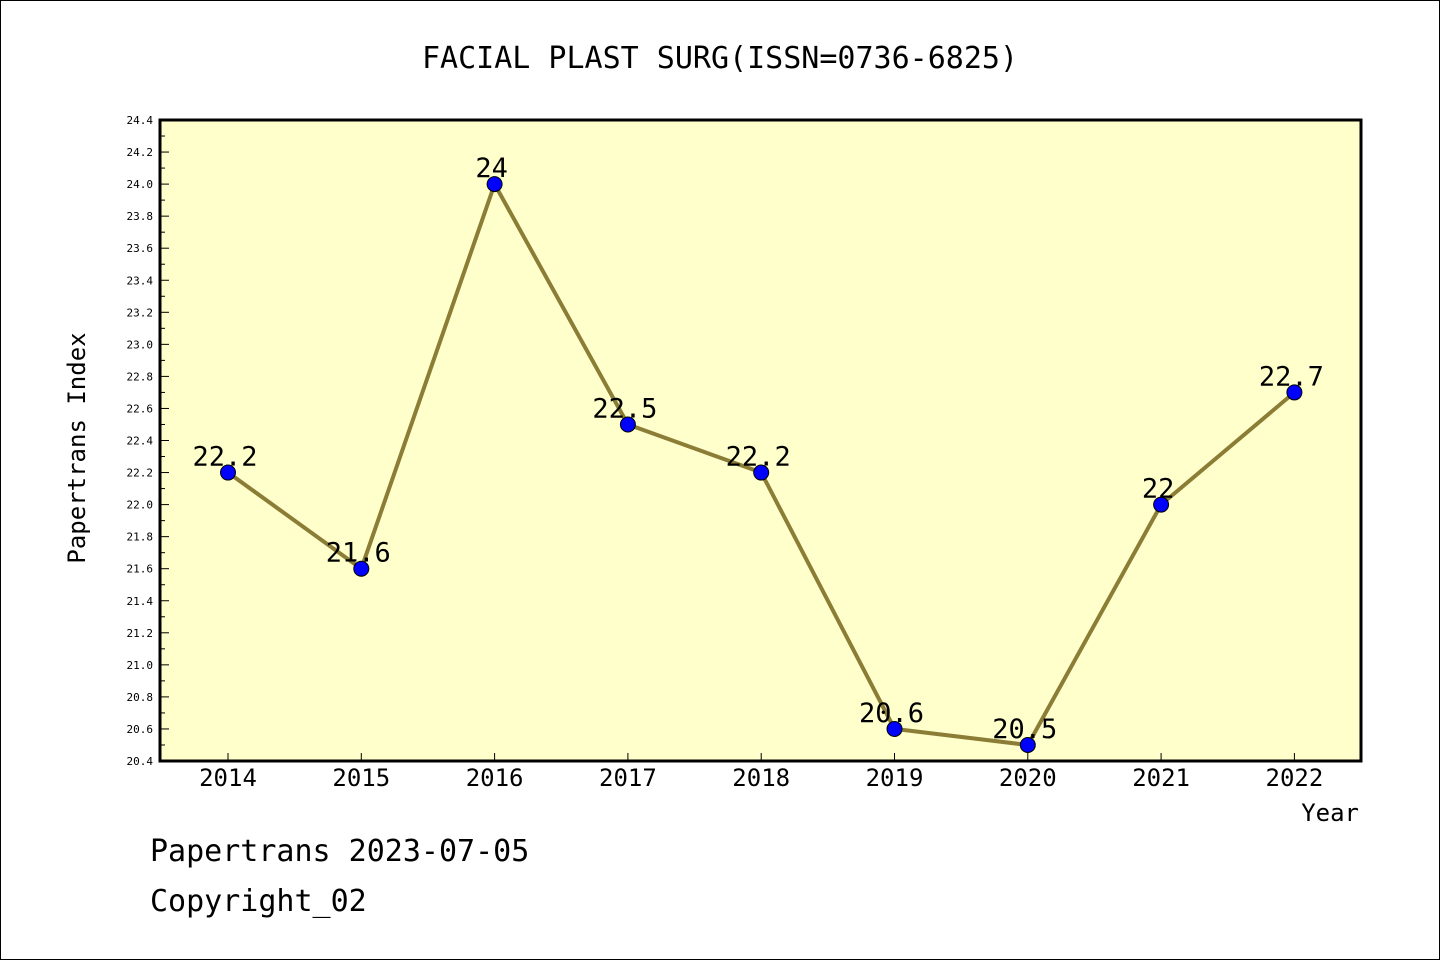 The height and width of the screenshot is (960, 1440). What do you see at coordinates (140, 665) in the screenshot?
I see `y-tick-label: 21.0` at bounding box center [140, 665].